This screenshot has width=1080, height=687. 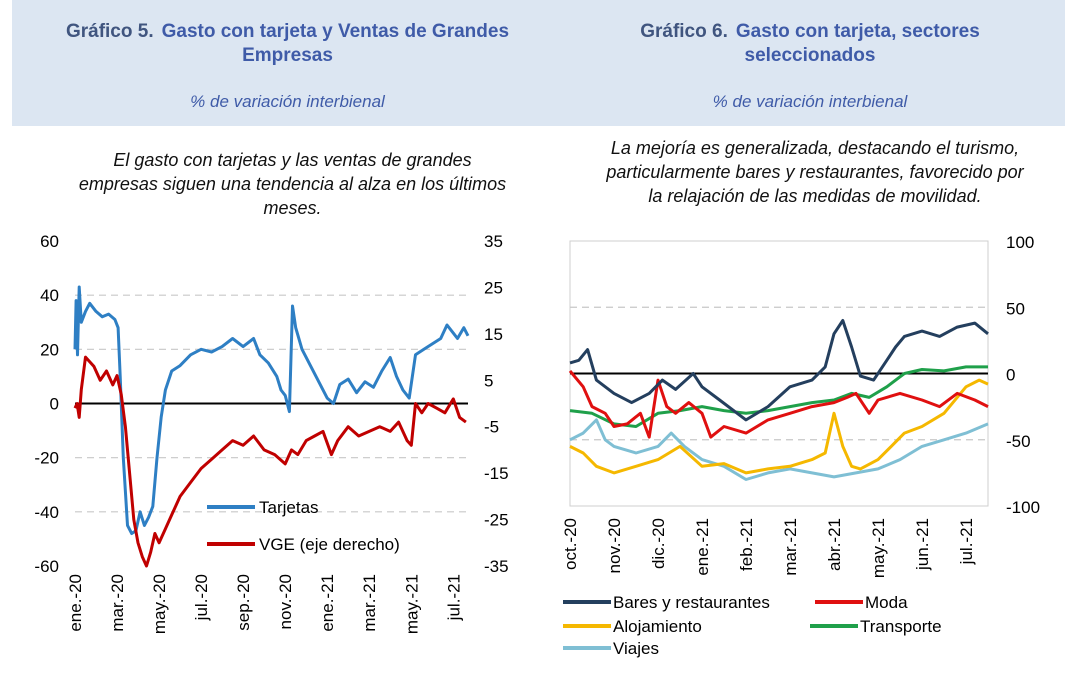 I want to click on chart6-y-tick-label: 50, so click(x=1015, y=308).